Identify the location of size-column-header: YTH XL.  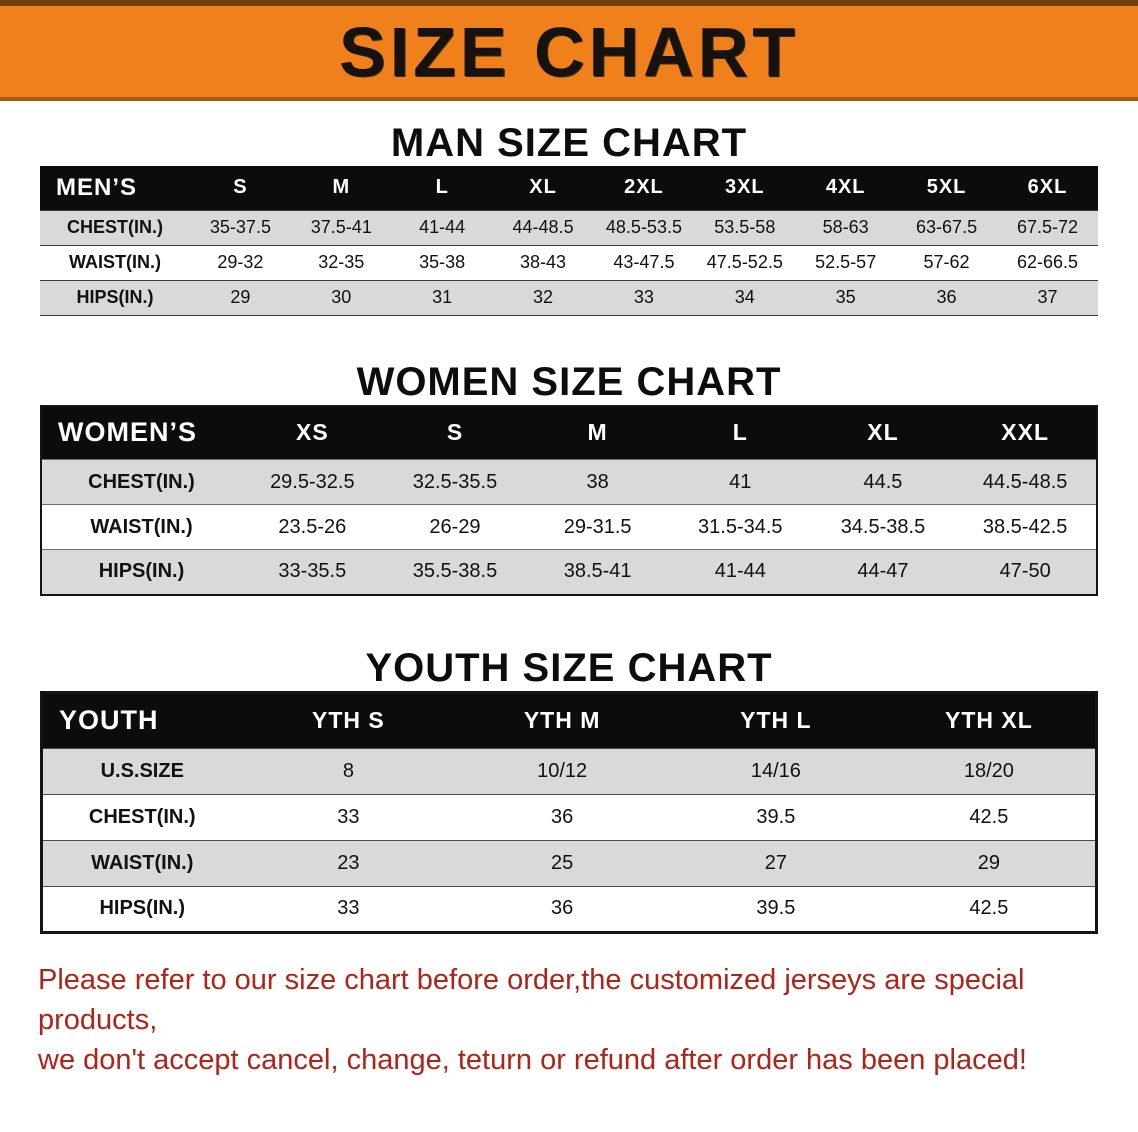
(989, 720).